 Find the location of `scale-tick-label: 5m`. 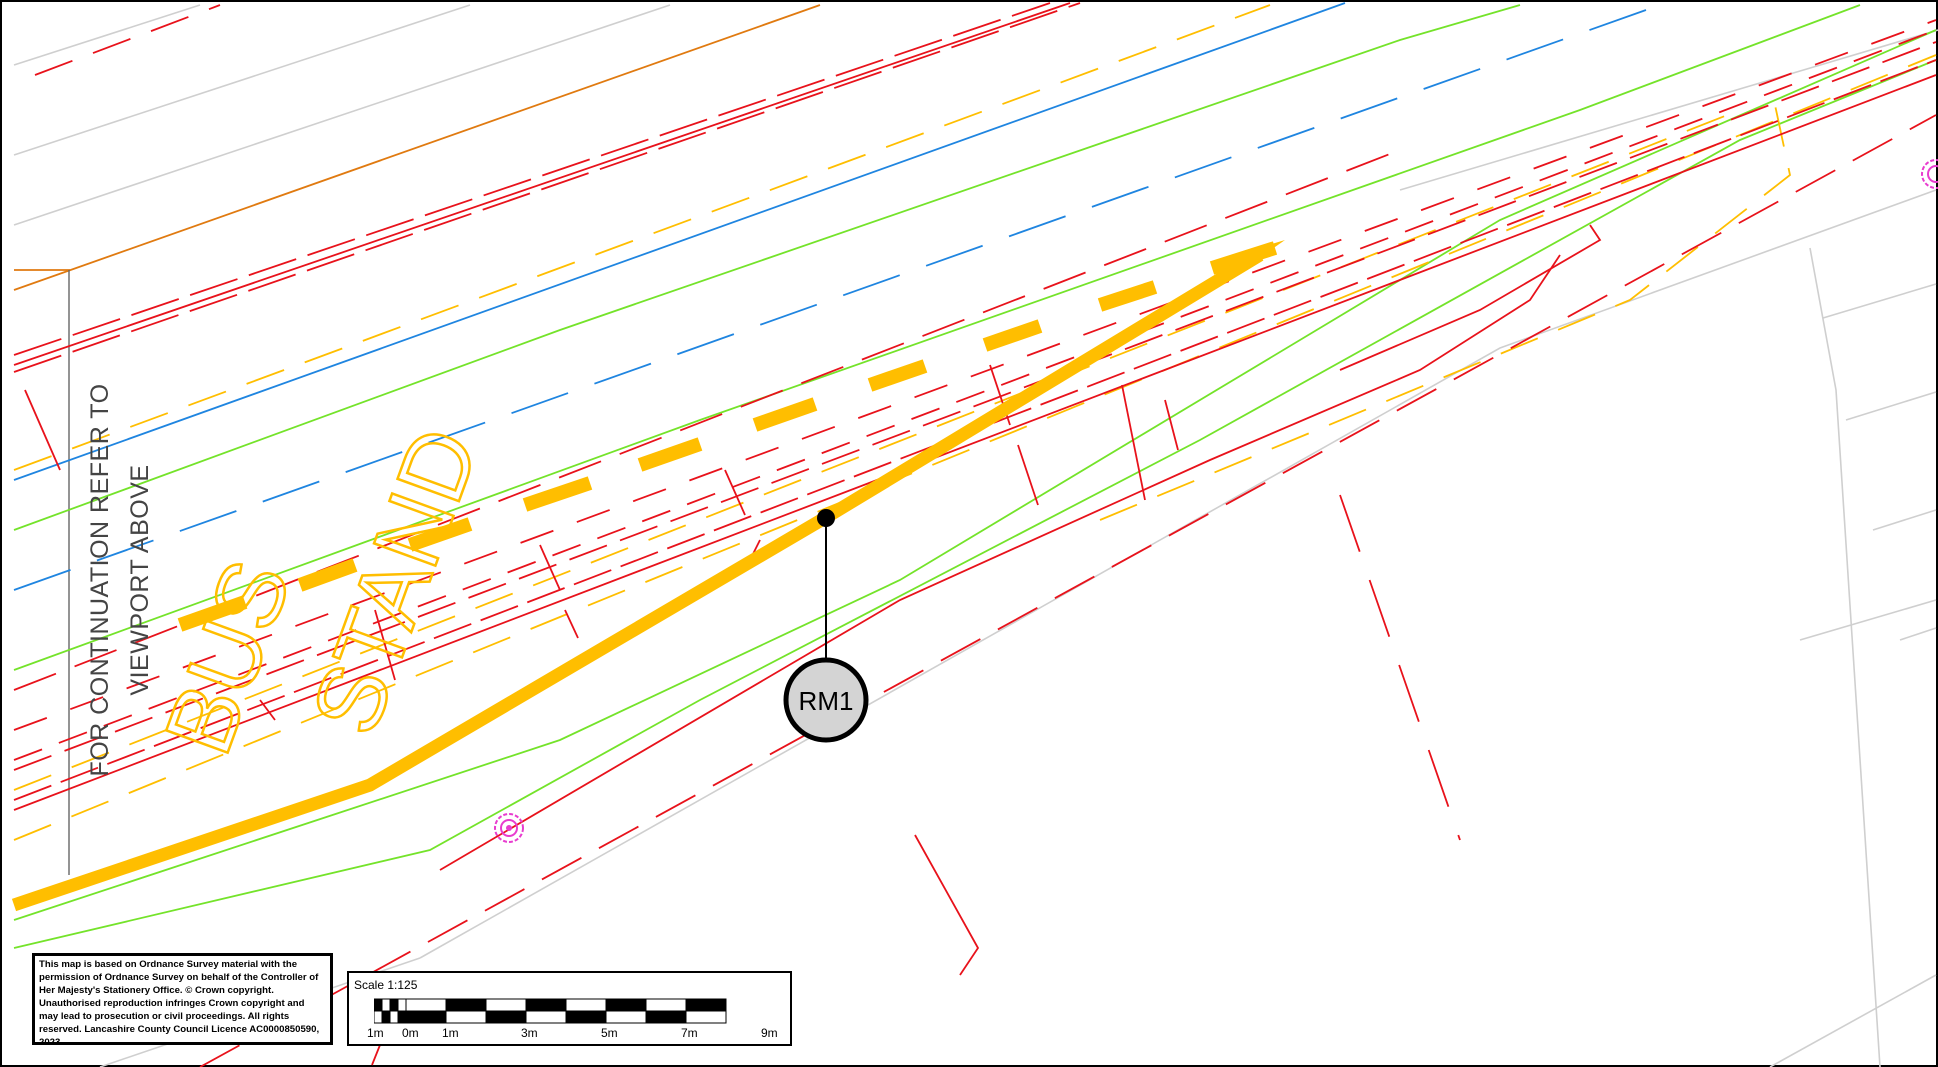

scale-tick-label: 5m is located at coordinates (609, 1033).